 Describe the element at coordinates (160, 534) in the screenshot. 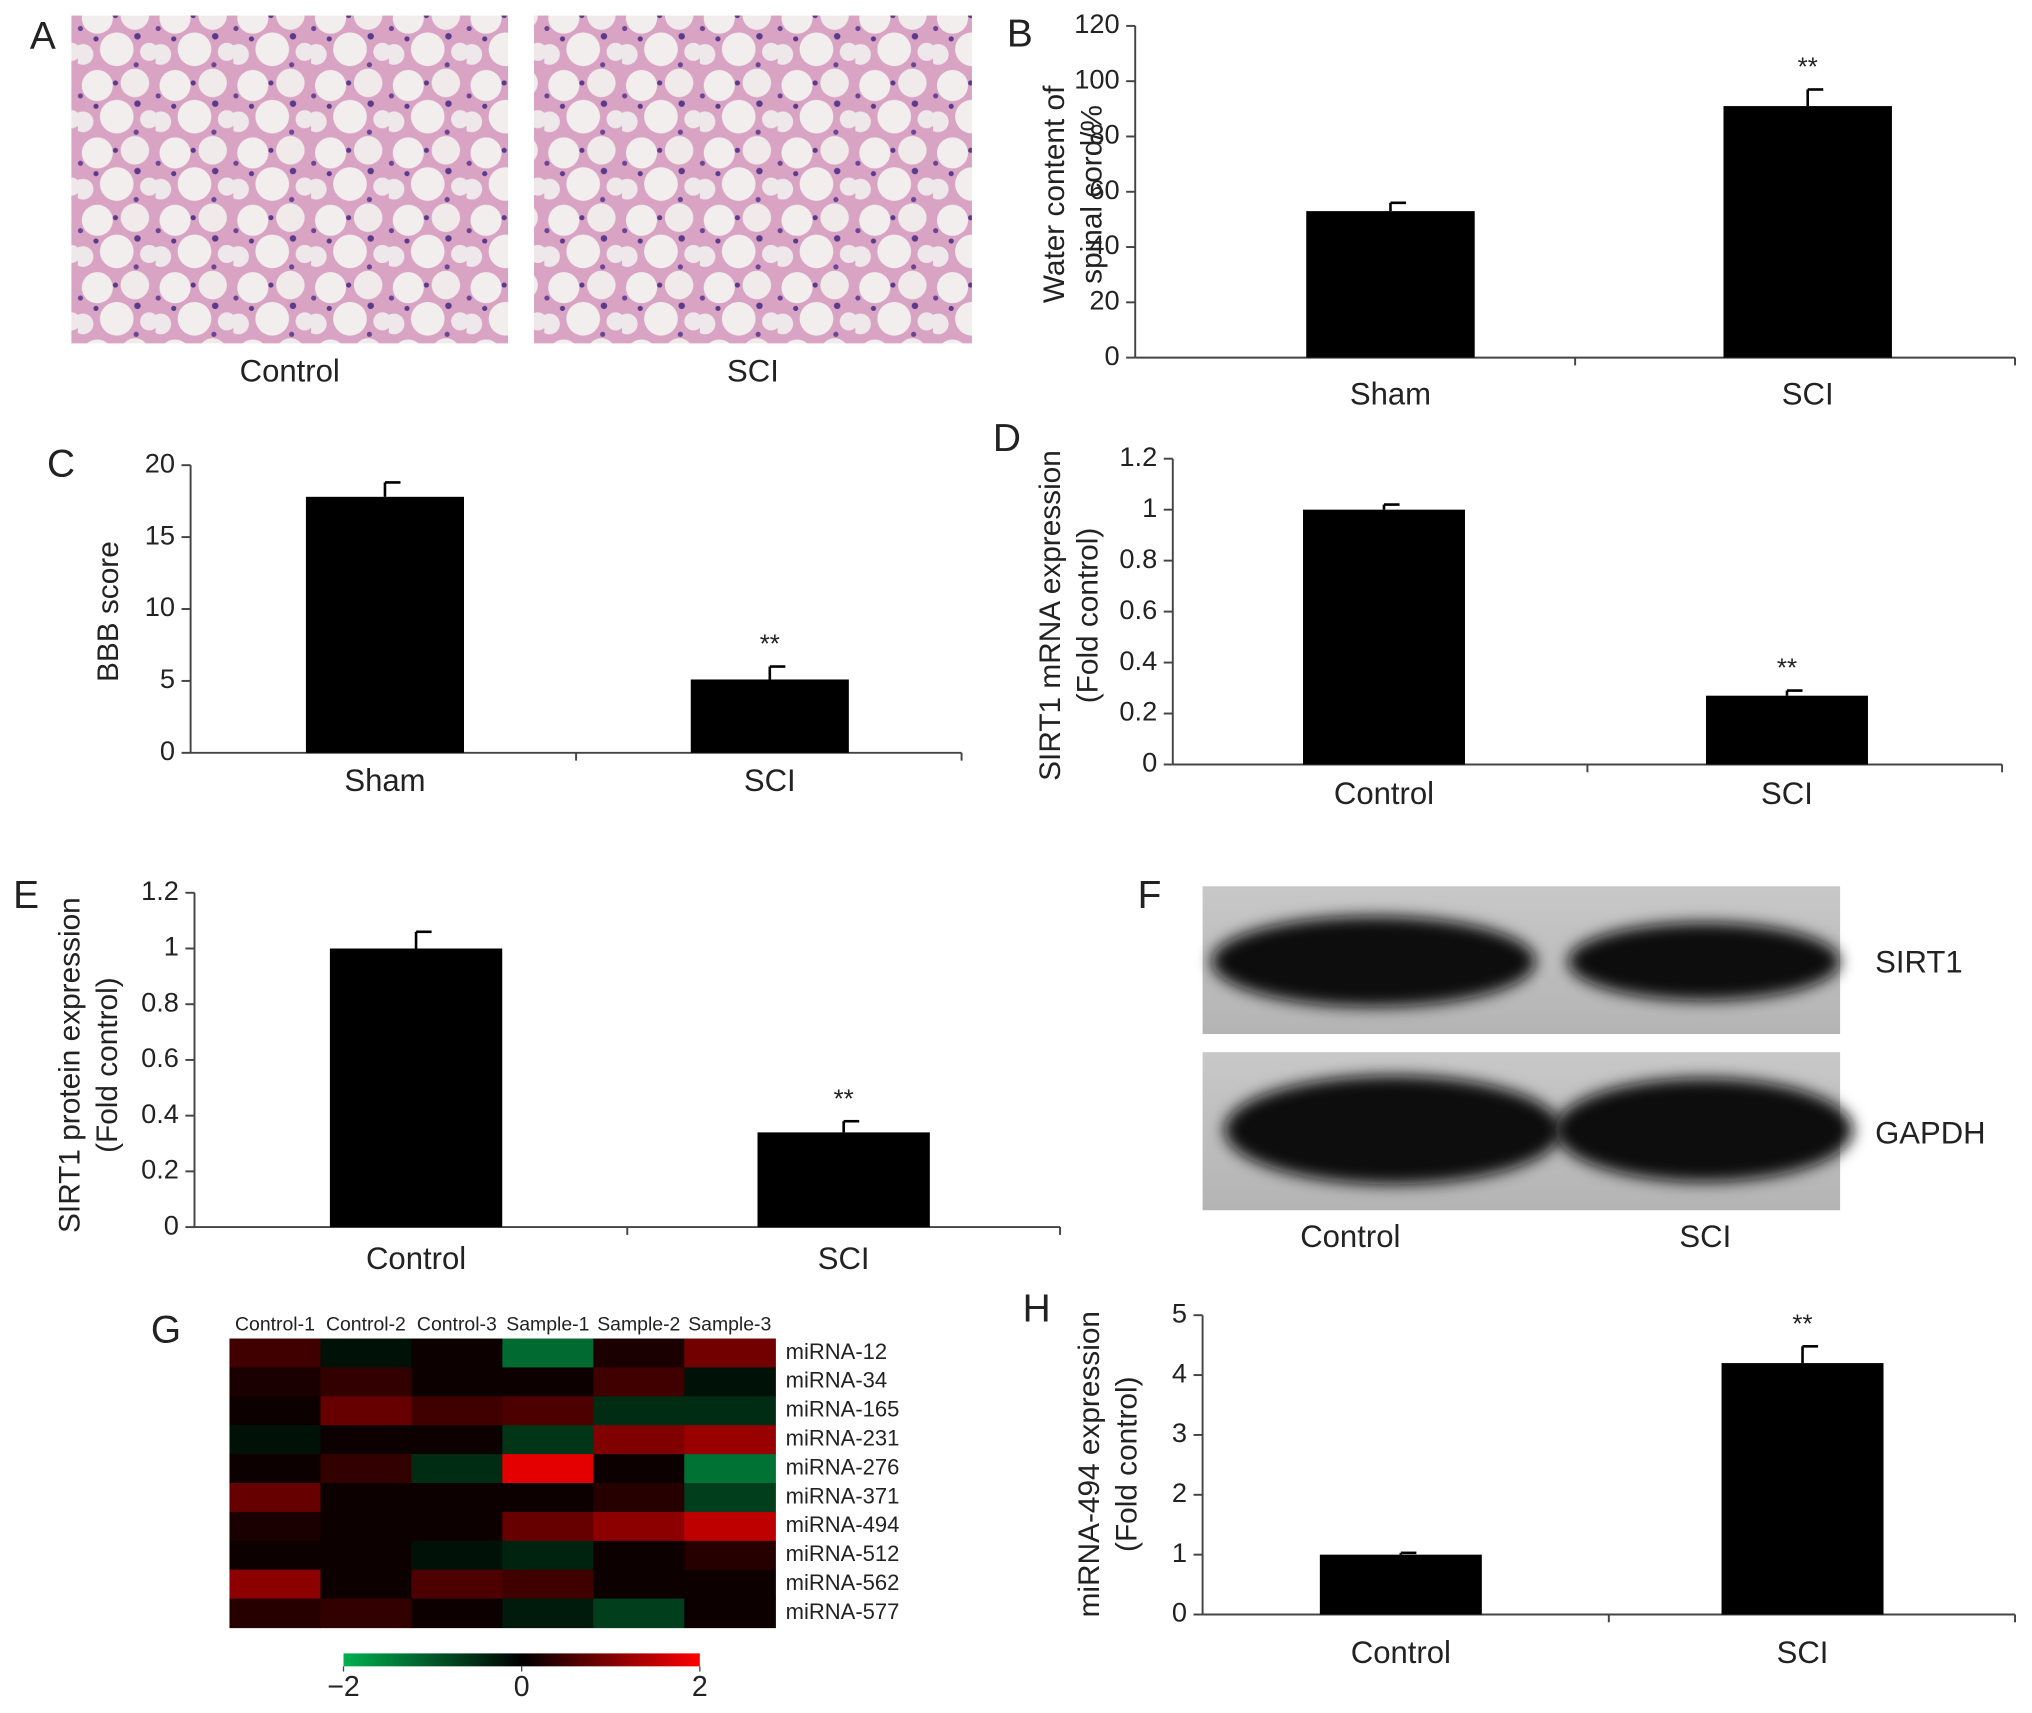

I see `y-tick-label: 15` at that location.